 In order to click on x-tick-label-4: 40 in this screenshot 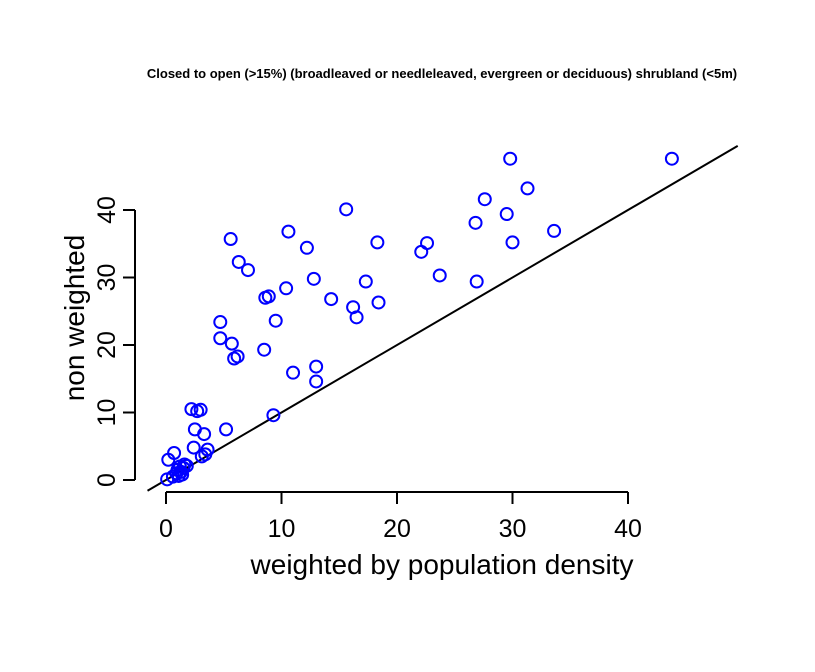, I will do `click(628, 529)`.